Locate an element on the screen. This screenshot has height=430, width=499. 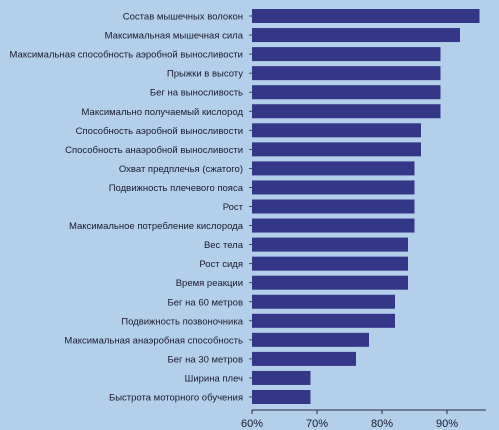
category-label-1: Состав мышечных волокон is located at coordinates (183, 17).